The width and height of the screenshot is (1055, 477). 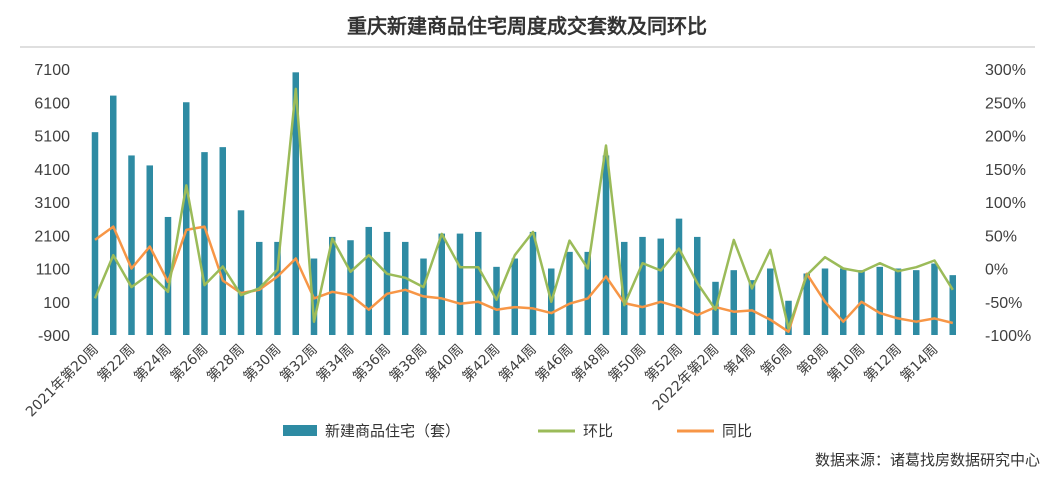 What do you see at coordinates (527, 26) in the screenshot?
I see `chart-title: 重庆新建商品住宅周度成交套数及同环比` at bounding box center [527, 26].